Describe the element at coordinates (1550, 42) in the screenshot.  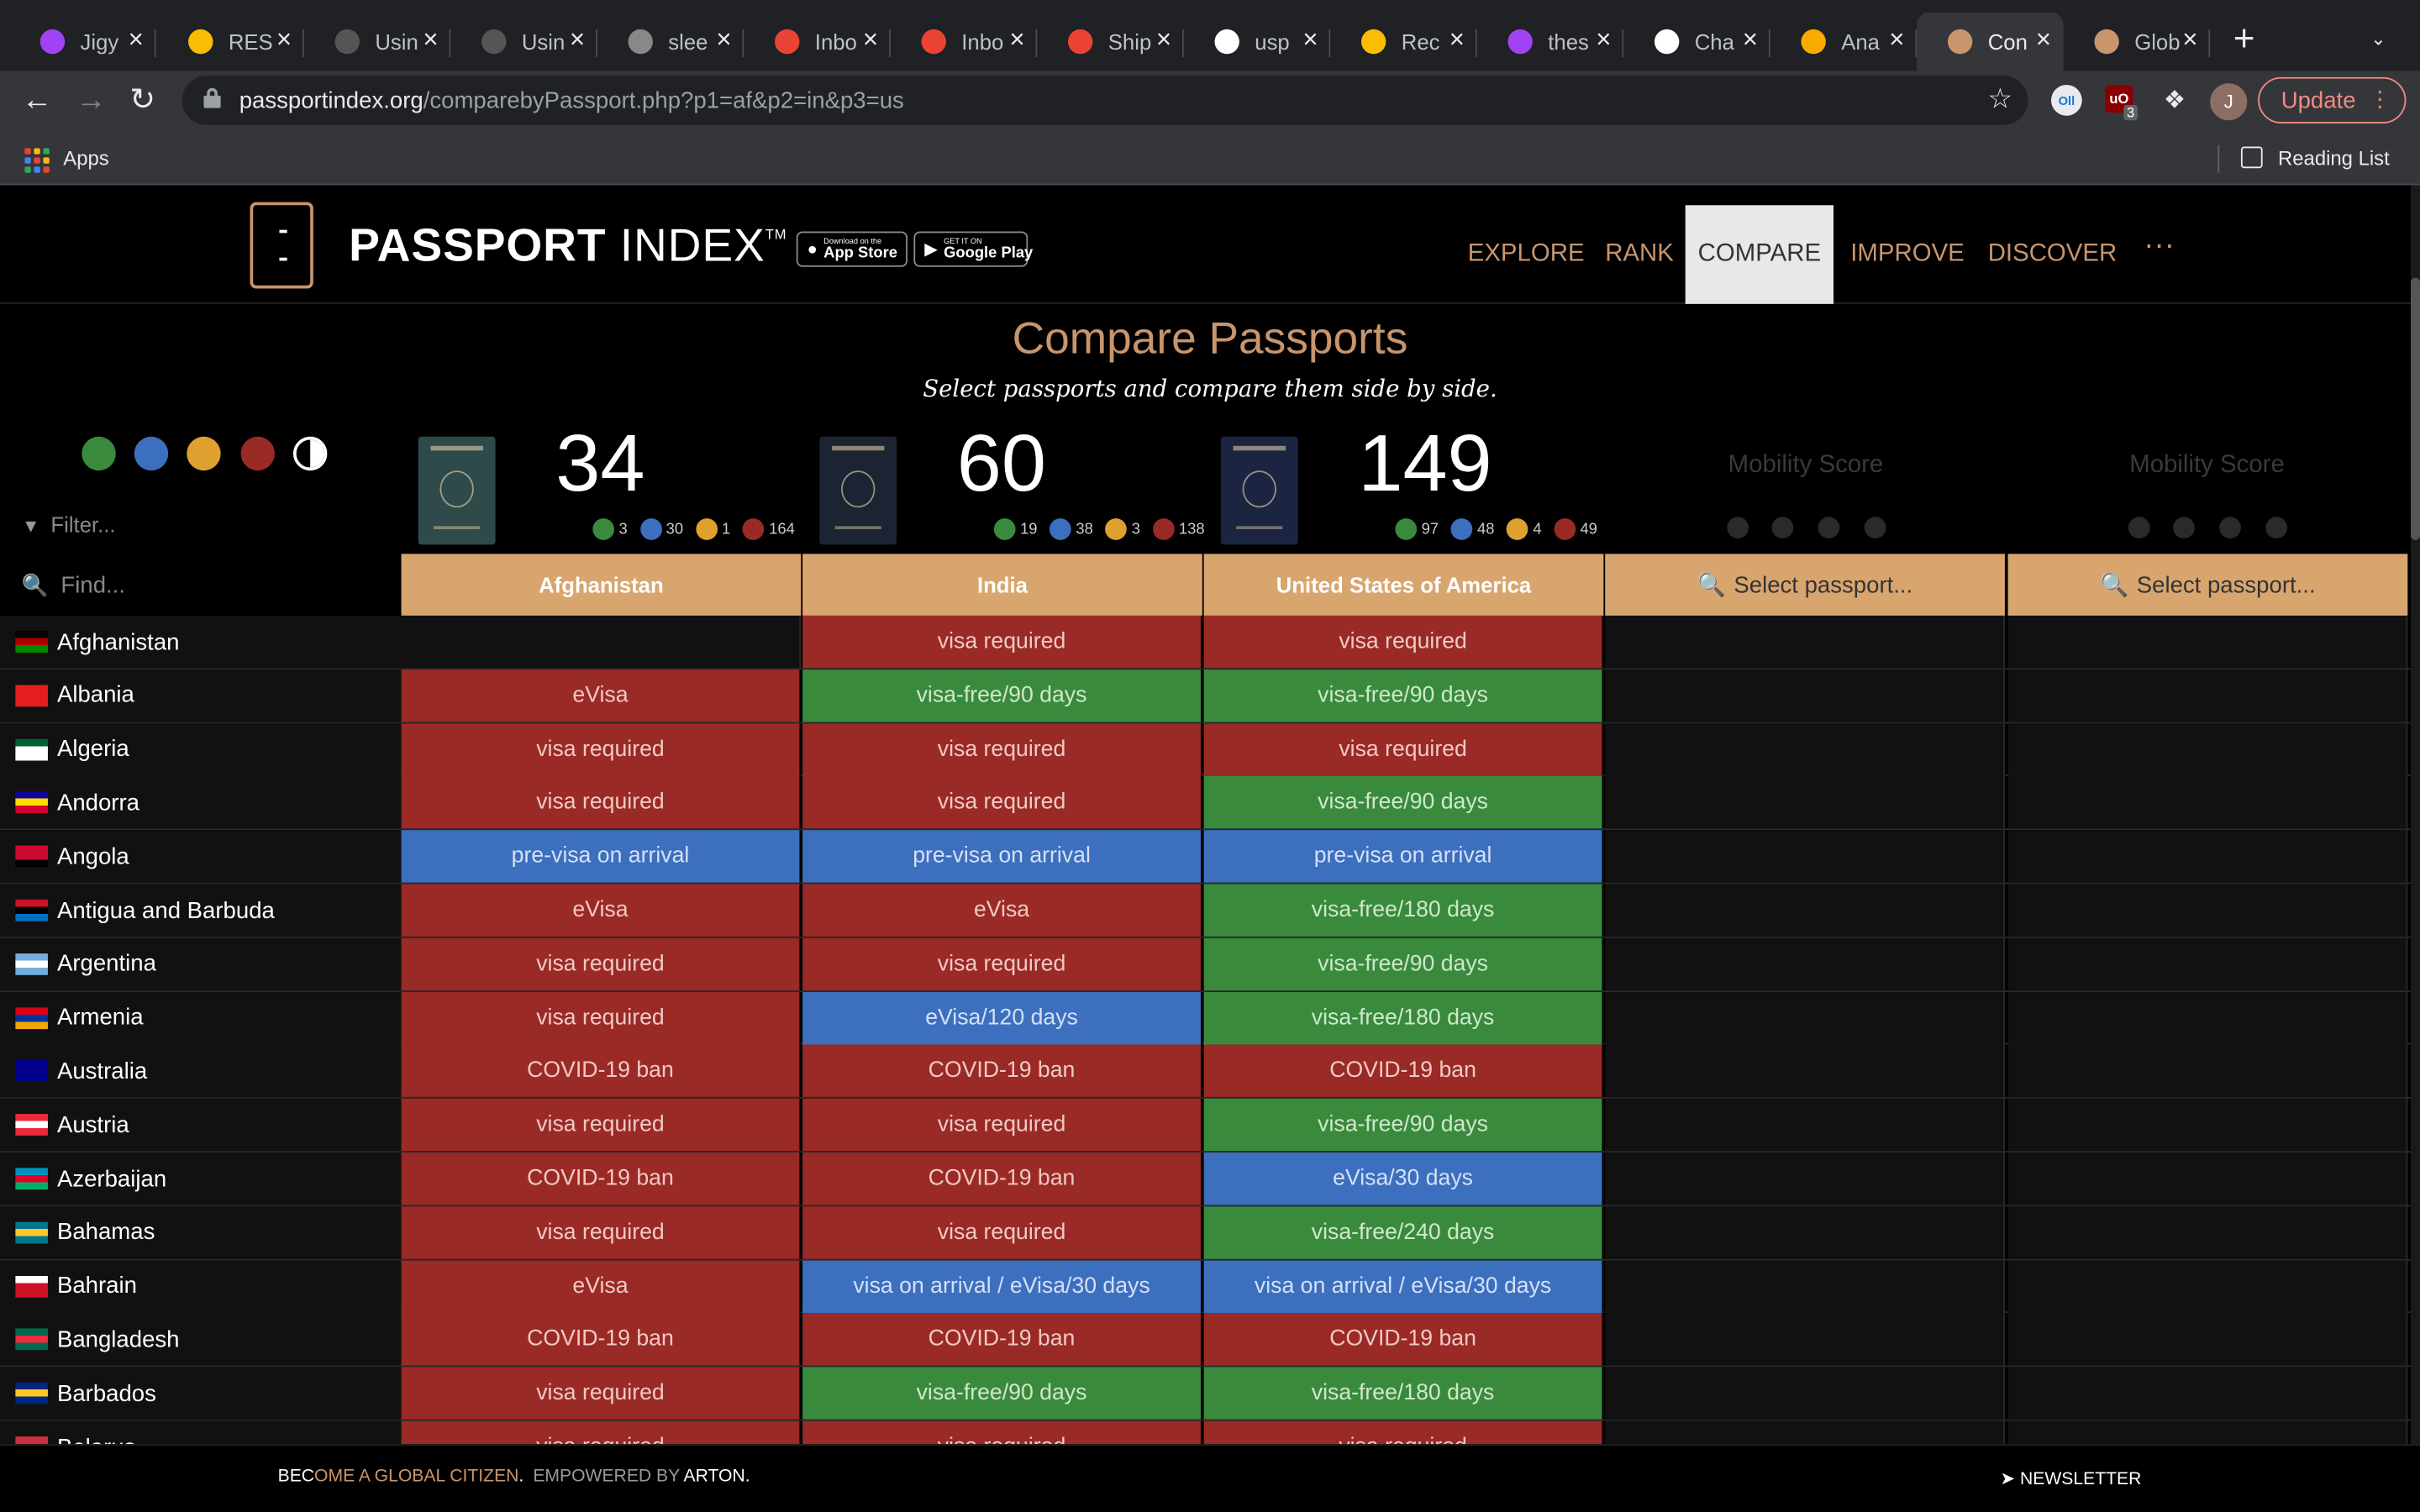
I see `browser-tab: thes ×` at that location.